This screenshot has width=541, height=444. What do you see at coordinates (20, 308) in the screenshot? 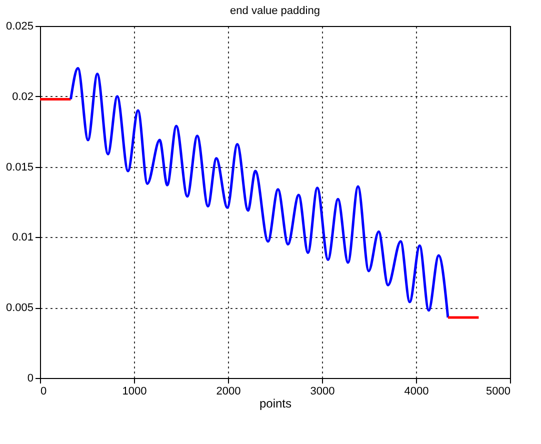
I see `y-tick-label: 0.005` at bounding box center [20, 308].